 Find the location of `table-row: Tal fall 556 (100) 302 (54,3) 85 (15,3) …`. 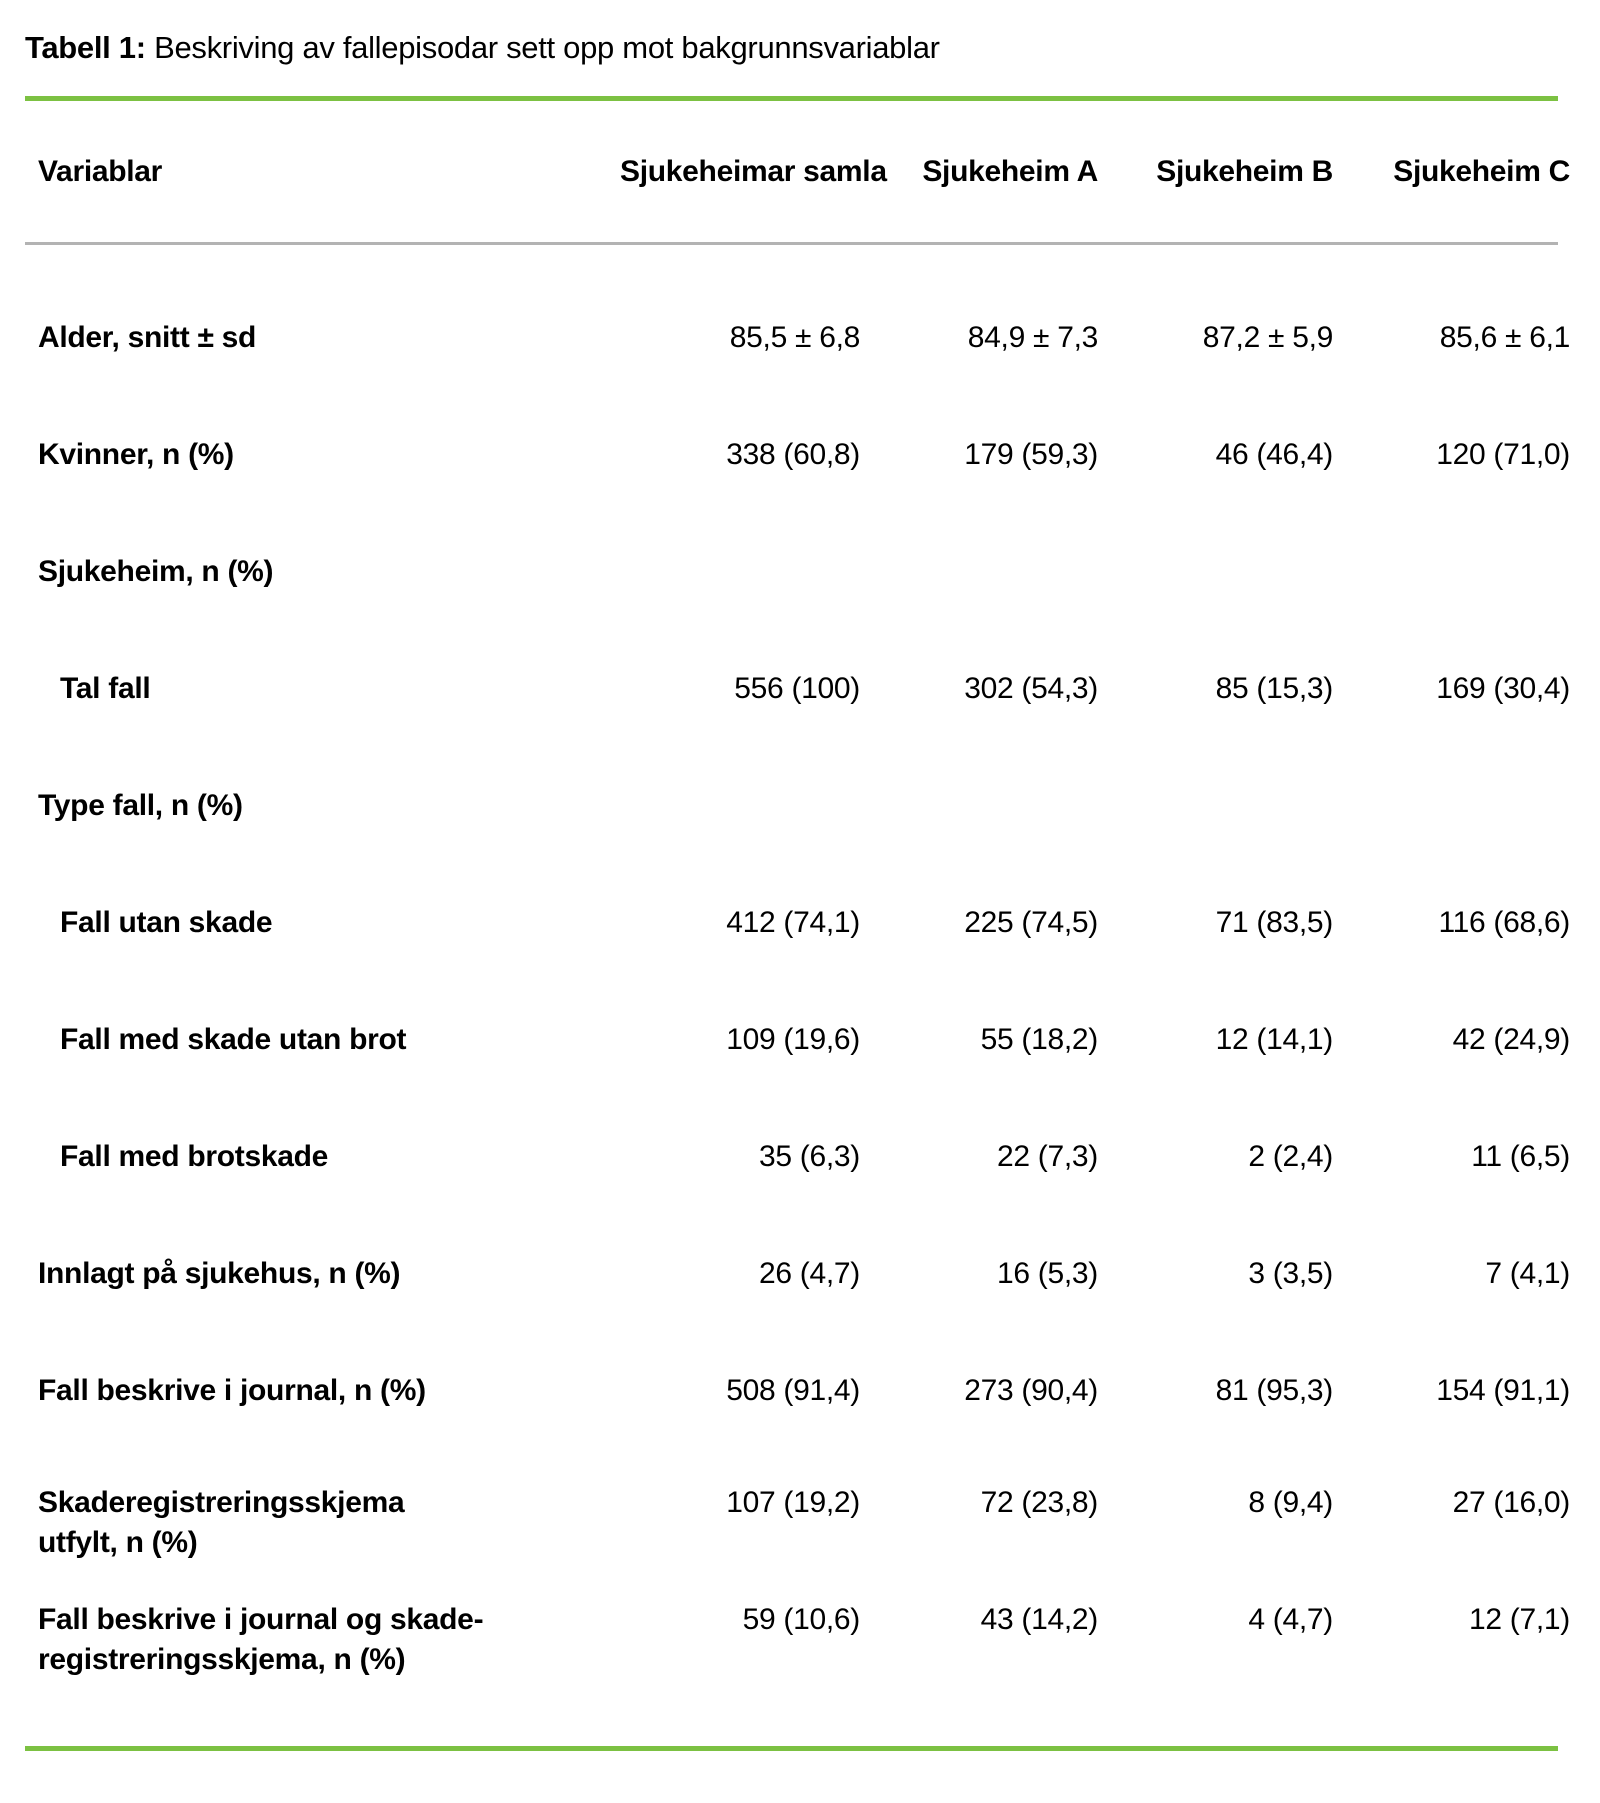

table-row: Tal fall 556 (100) 302 (54,3) 85 (15,3) … is located at coordinates (800, 688).